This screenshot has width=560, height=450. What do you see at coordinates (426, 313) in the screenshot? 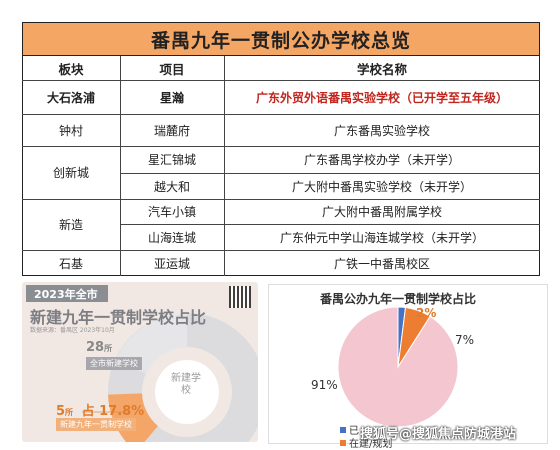
I see `pie-label-small: 2%` at bounding box center [426, 313].